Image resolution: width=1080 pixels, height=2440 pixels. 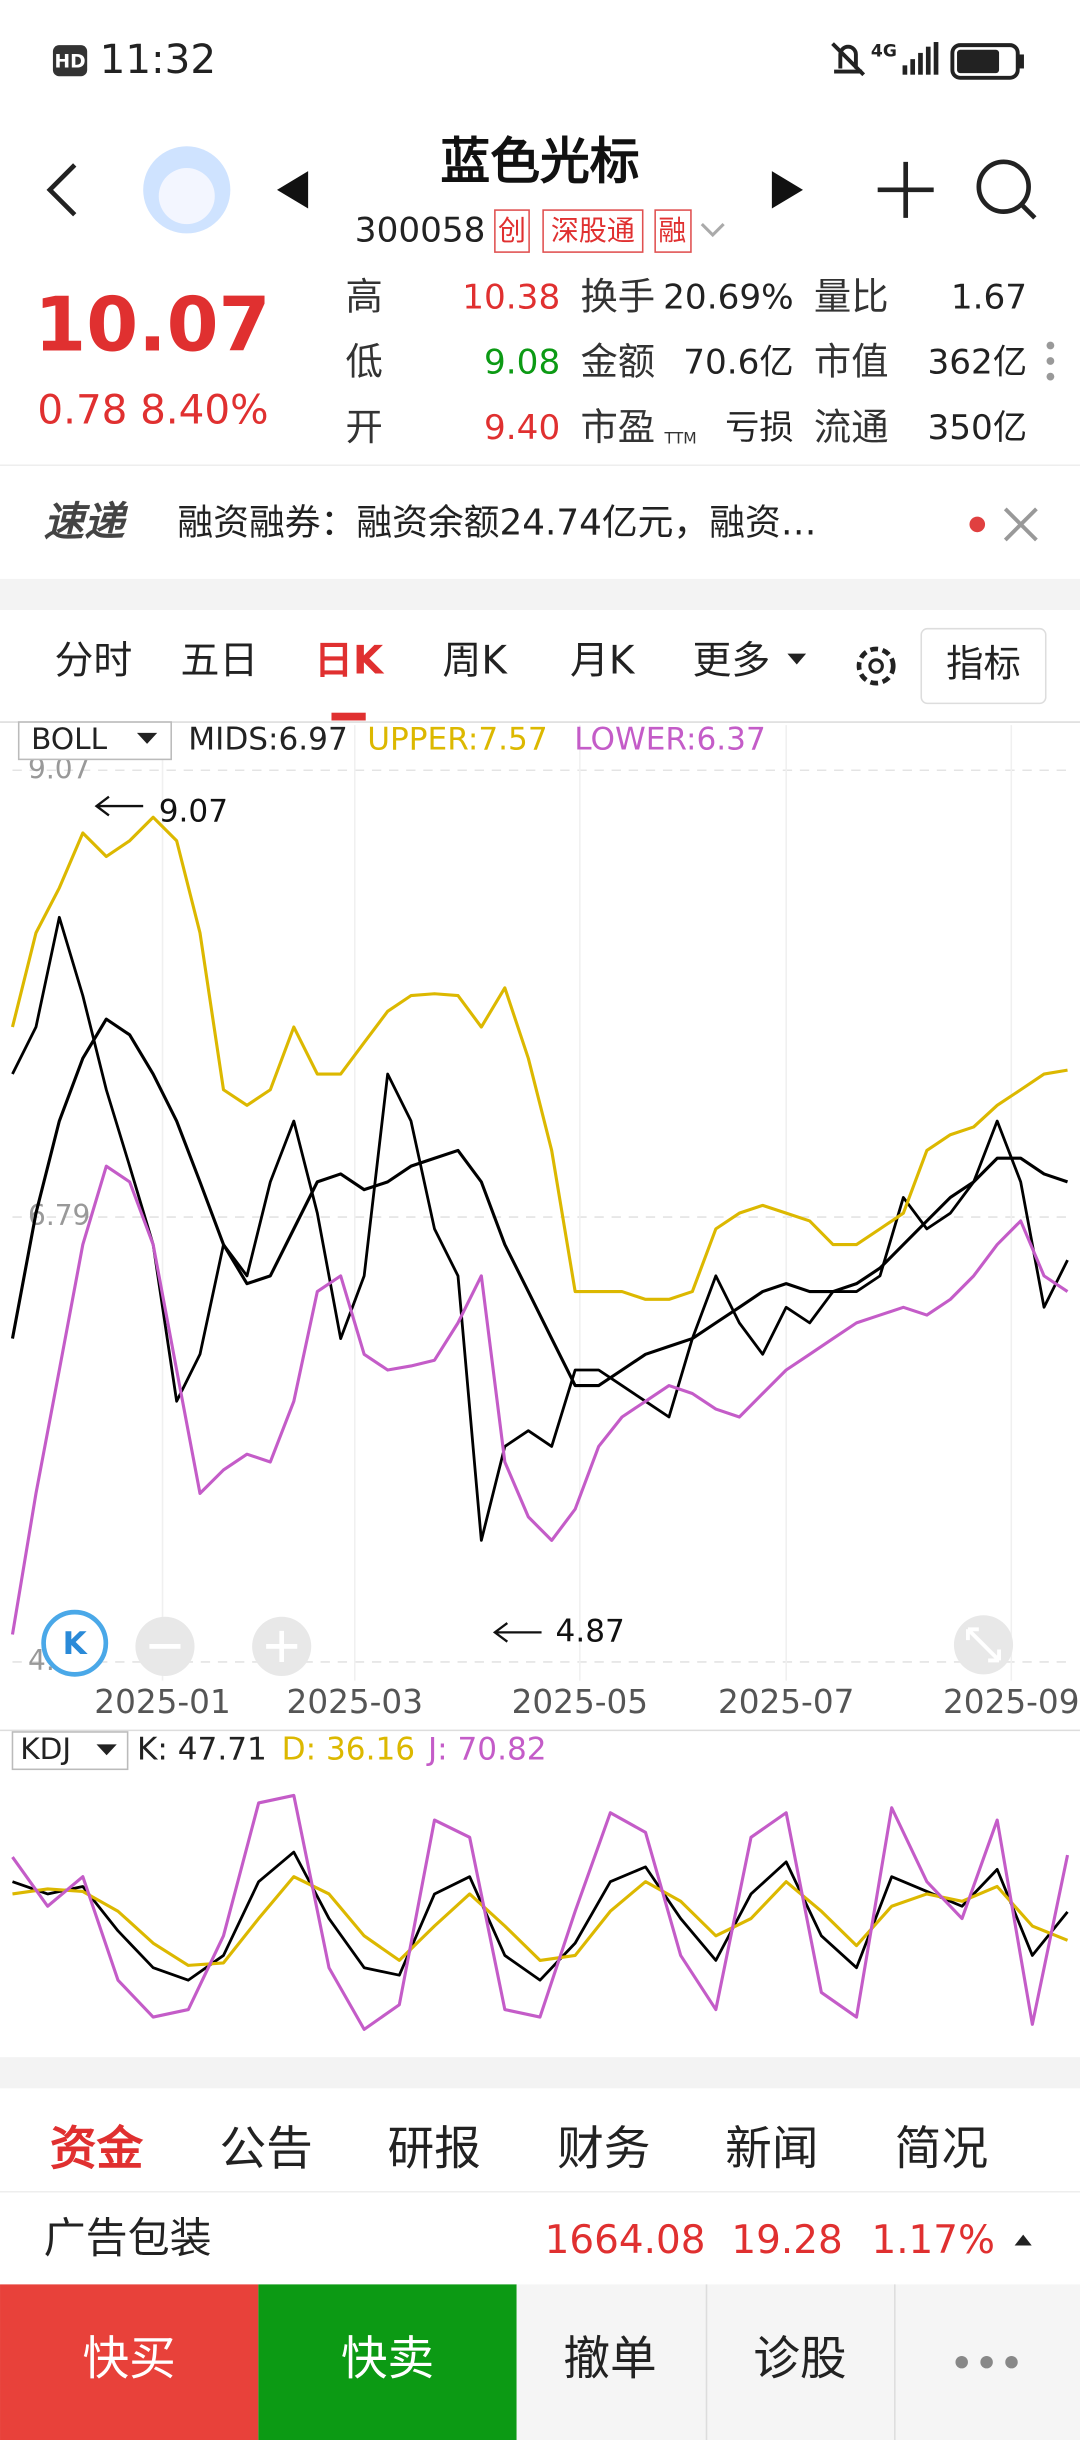 What do you see at coordinates (97, 2150) in the screenshot?
I see `bottom-tab: 资金` at bounding box center [97, 2150].